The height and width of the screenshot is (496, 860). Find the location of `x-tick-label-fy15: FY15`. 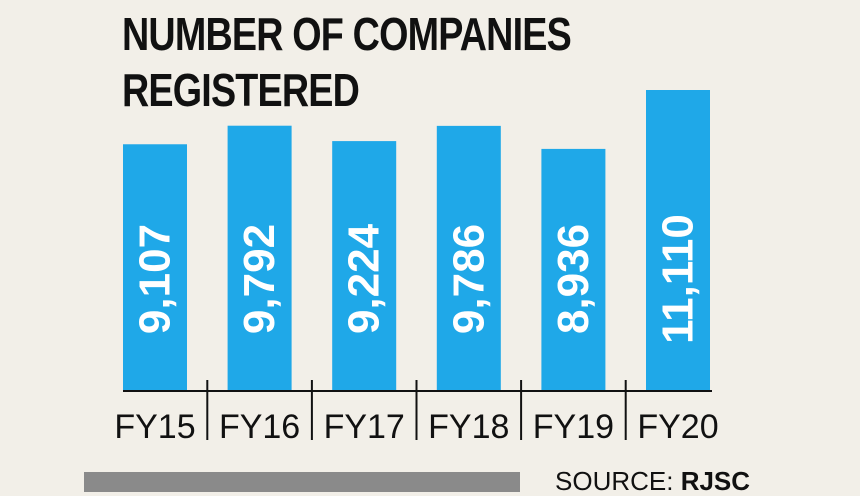

x-tick-label-fy15: FY15 is located at coordinates (154, 427).